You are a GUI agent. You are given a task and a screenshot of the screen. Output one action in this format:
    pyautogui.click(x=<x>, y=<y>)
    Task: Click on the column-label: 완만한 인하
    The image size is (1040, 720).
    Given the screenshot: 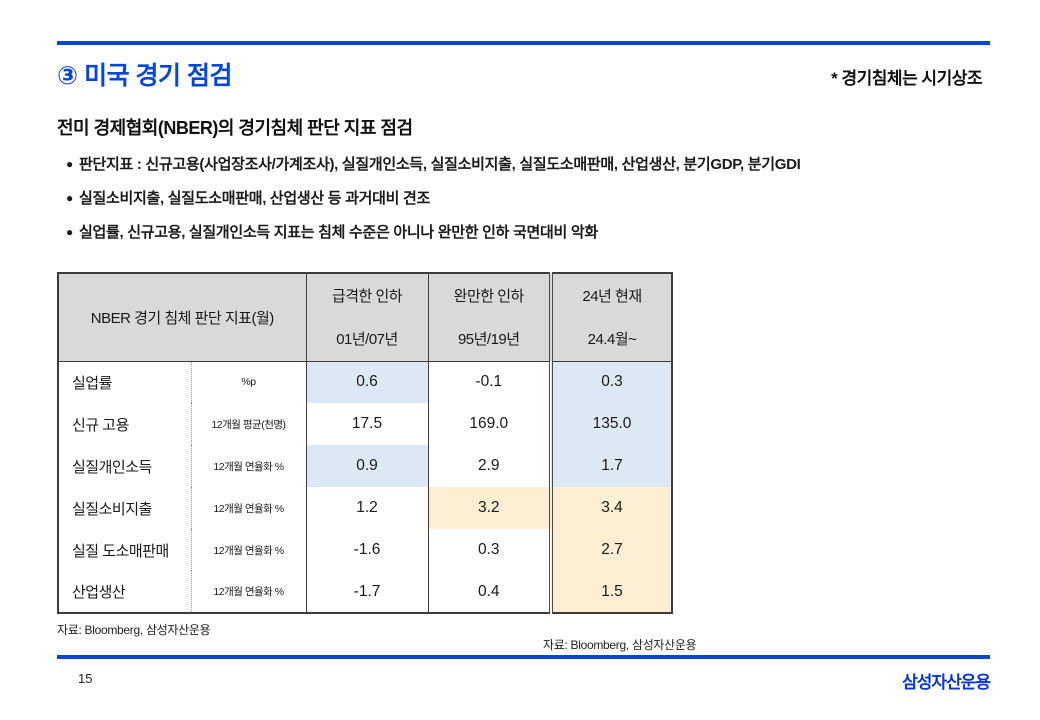 What is the action you would take?
    pyautogui.click(x=489, y=297)
    